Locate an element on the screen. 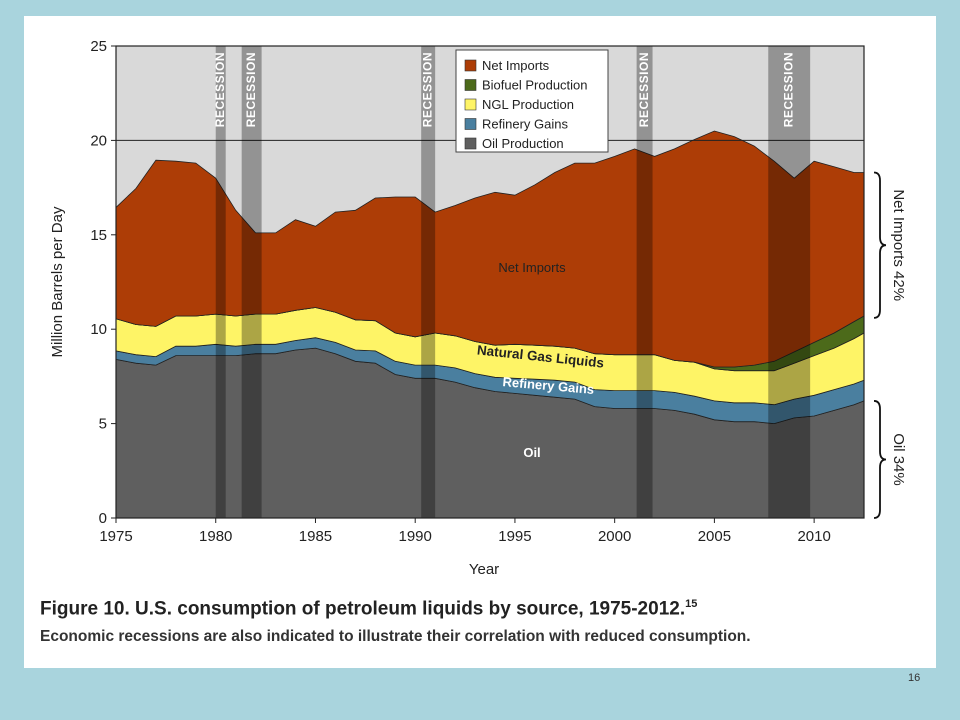 The height and width of the screenshot is (720, 960). legend-label: Refinery Gains is located at coordinates (525, 124).